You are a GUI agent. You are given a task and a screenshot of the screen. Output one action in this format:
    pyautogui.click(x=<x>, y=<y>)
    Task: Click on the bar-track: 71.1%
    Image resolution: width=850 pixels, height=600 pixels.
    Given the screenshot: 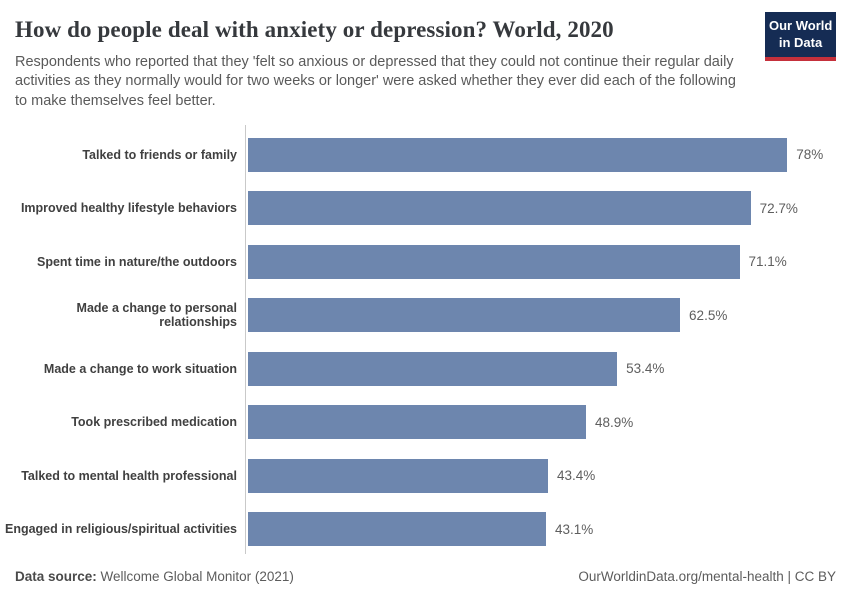 What is the action you would take?
    pyautogui.click(x=542, y=261)
    